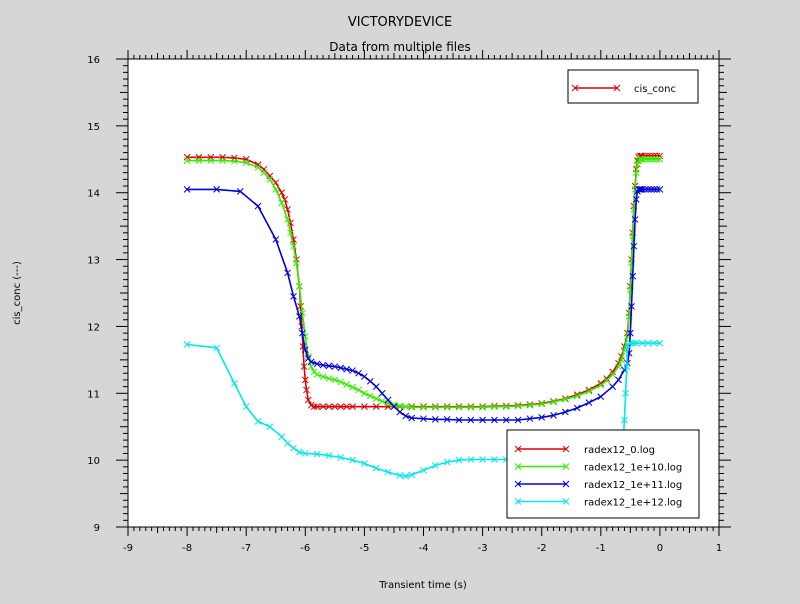 This screenshot has height=604, width=800. Describe the element at coordinates (93, 60) in the screenshot. I see `y-tick-label: 16` at that location.